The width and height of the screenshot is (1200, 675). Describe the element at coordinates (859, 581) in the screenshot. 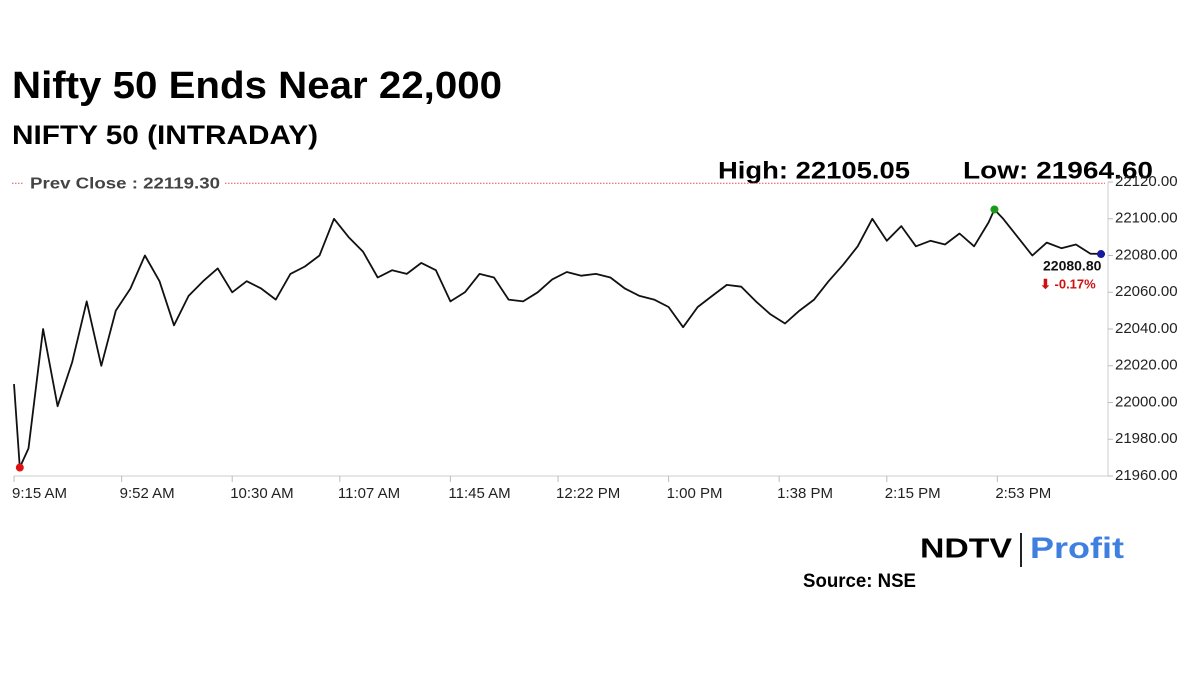

I see `source: Source: NSE` at that location.